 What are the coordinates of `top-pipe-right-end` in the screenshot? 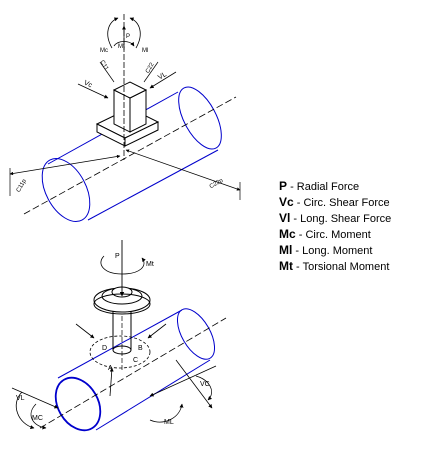 It's located at (200, 118).